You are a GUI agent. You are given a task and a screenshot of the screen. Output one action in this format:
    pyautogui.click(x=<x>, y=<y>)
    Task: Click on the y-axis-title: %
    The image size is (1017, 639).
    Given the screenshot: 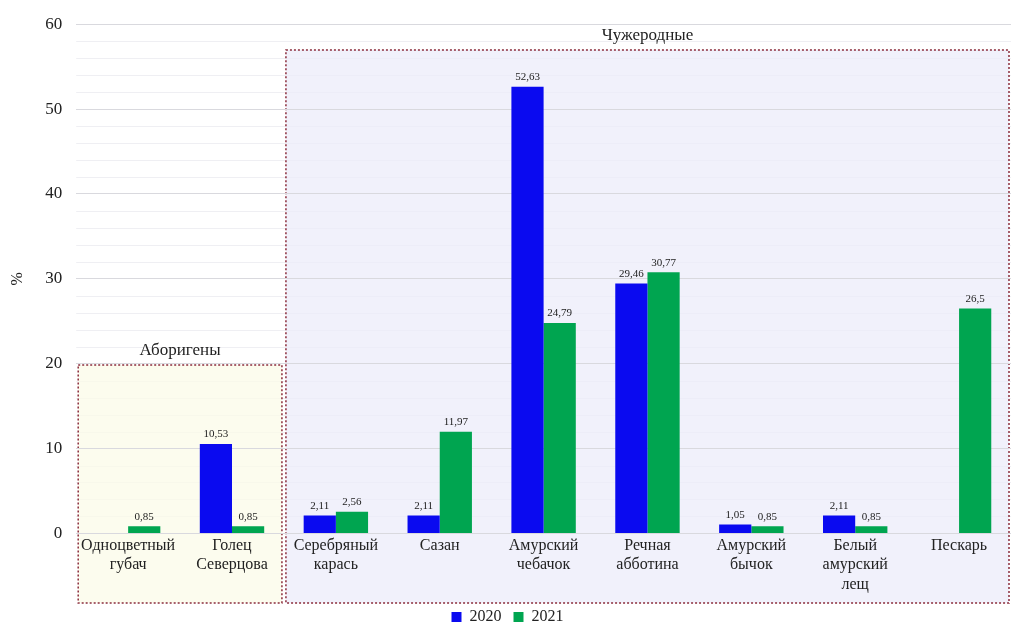 What is the action you would take?
    pyautogui.click(x=16, y=279)
    